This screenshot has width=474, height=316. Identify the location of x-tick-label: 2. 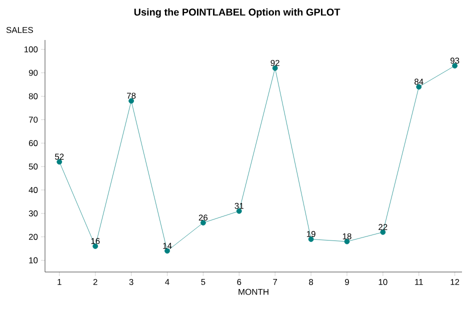
(95, 282).